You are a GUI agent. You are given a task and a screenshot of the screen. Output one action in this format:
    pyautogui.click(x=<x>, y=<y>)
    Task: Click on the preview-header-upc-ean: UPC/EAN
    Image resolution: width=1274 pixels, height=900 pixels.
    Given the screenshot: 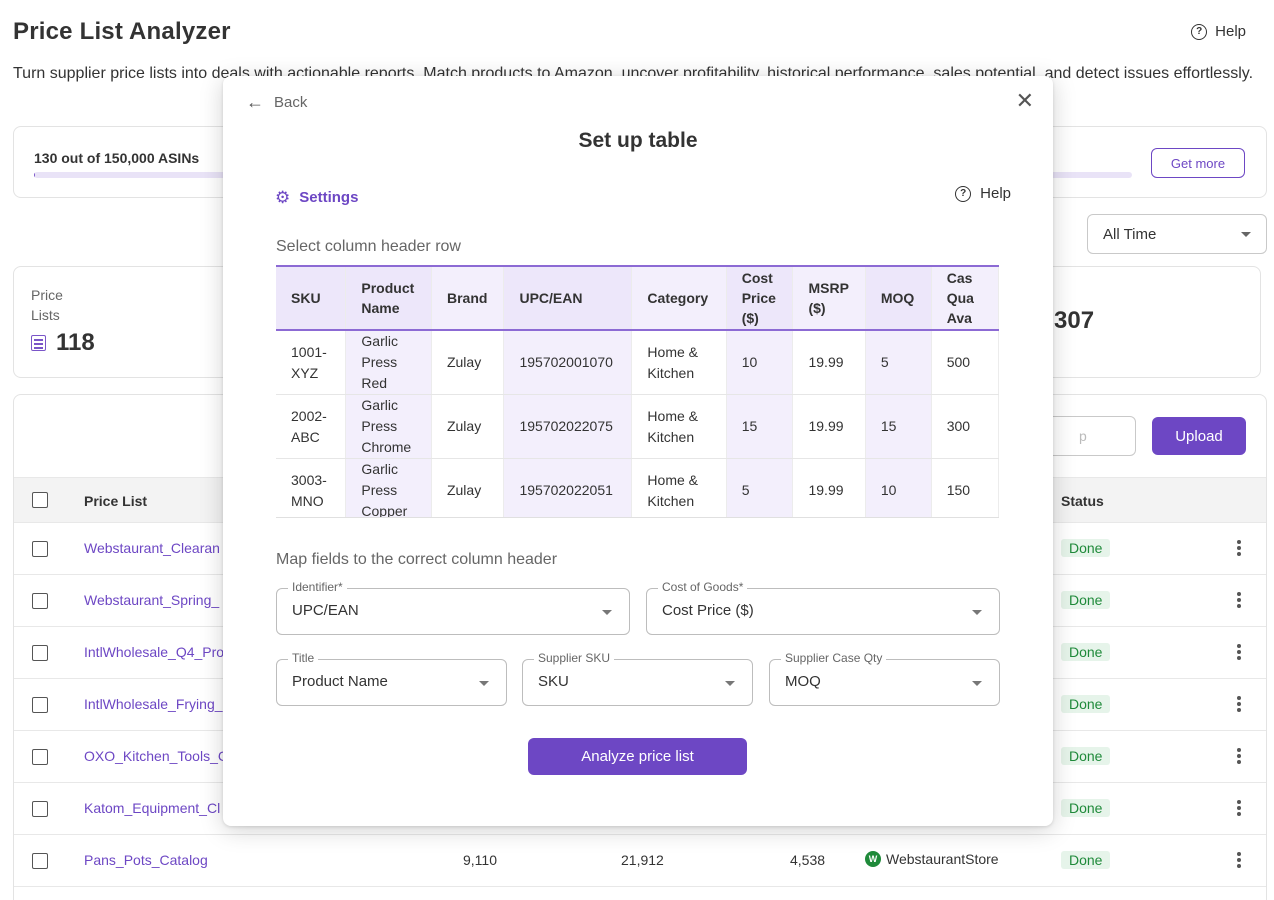 What is the action you would take?
    pyautogui.click(x=568, y=298)
    